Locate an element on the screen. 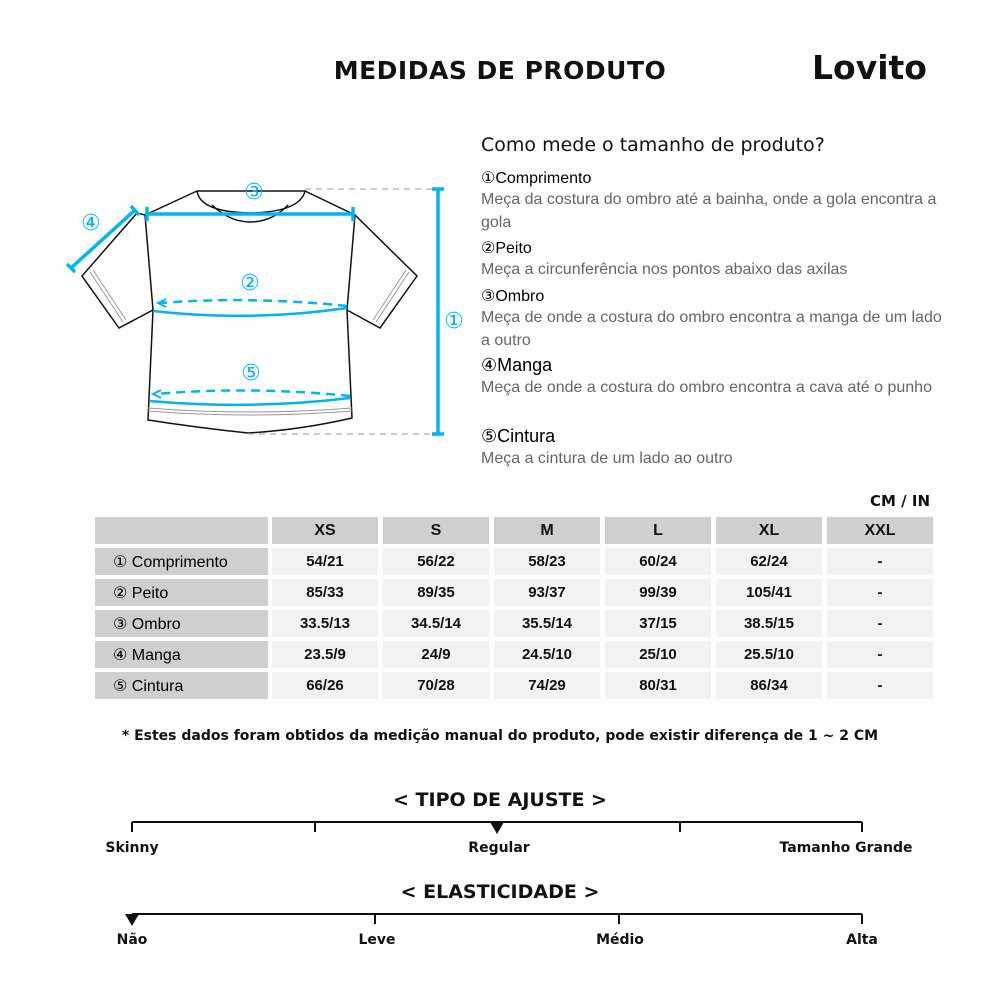 The width and height of the screenshot is (1000, 1000). table-cell: 24/9 is located at coordinates (436, 654).